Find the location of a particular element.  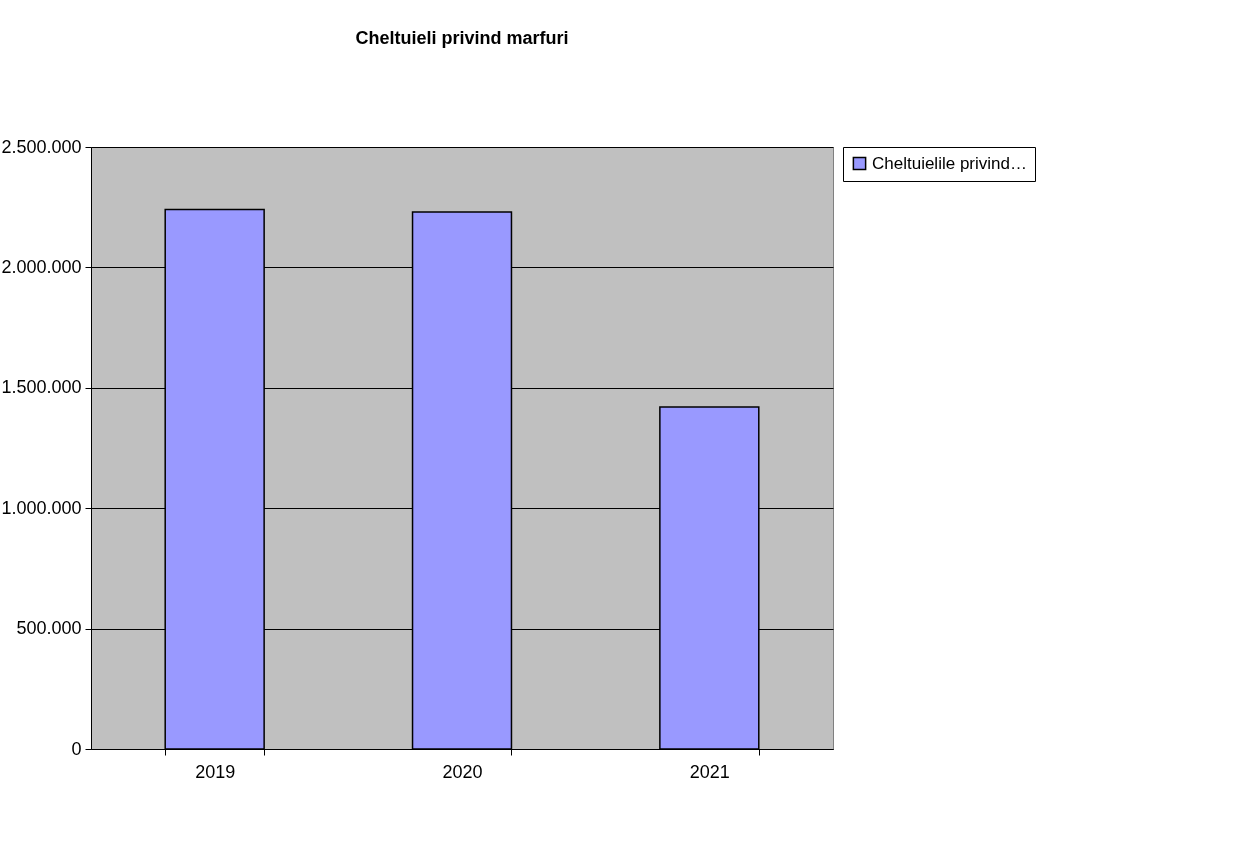

x-tick-label: 2020 is located at coordinates (462, 771).